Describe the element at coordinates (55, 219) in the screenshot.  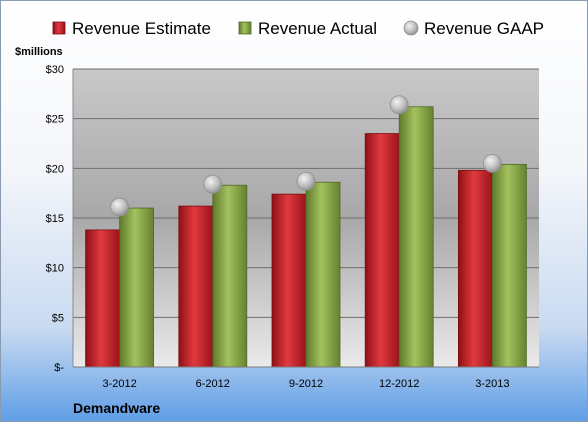
I see `y-tick-label: $15` at that location.